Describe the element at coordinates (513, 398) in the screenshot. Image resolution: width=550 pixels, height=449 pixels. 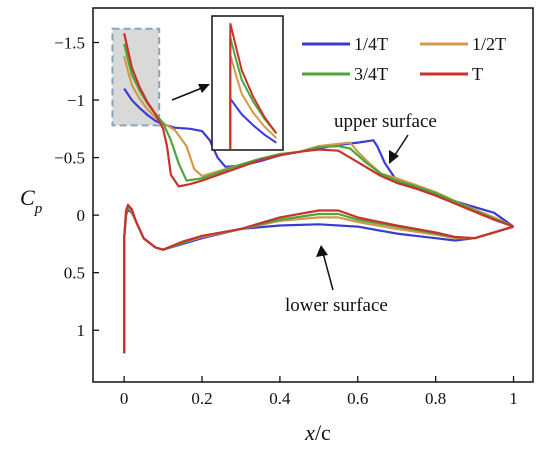
I see `x-tick-label: 1` at that location.